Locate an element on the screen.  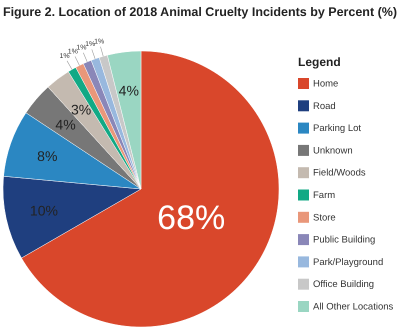
chart-title: Figure 2. Location of 2018 Animal Cruelty Incidents by Percent (%) is located at coordinates (200, 12).